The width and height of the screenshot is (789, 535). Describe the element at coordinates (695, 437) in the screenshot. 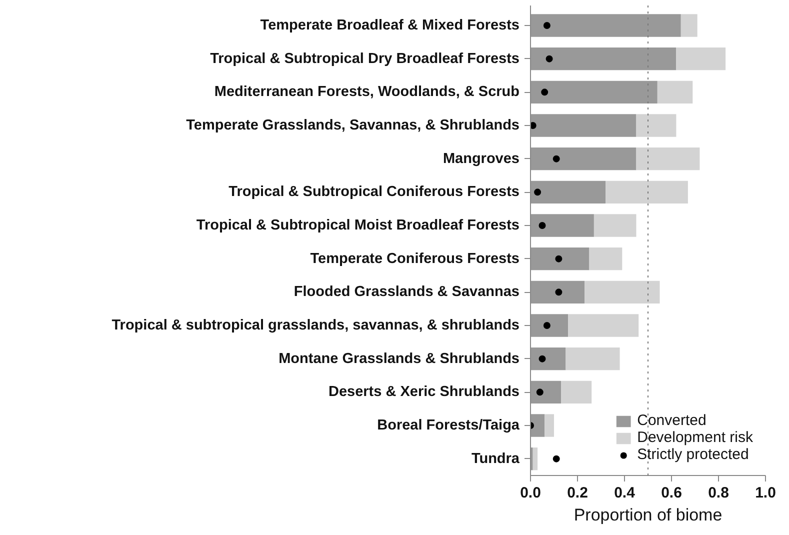

I see `legend-label: Development risk` at that location.